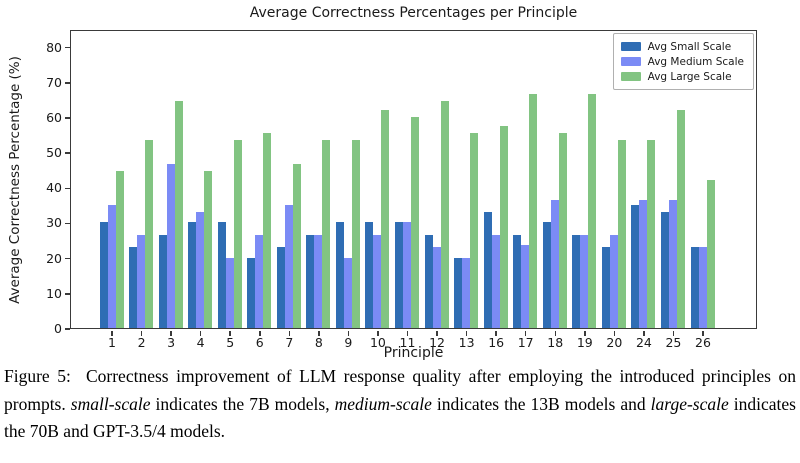 This screenshot has width=800, height=463. Describe the element at coordinates (318, 342) in the screenshot. I see `x-tick-label: 8` at that location.